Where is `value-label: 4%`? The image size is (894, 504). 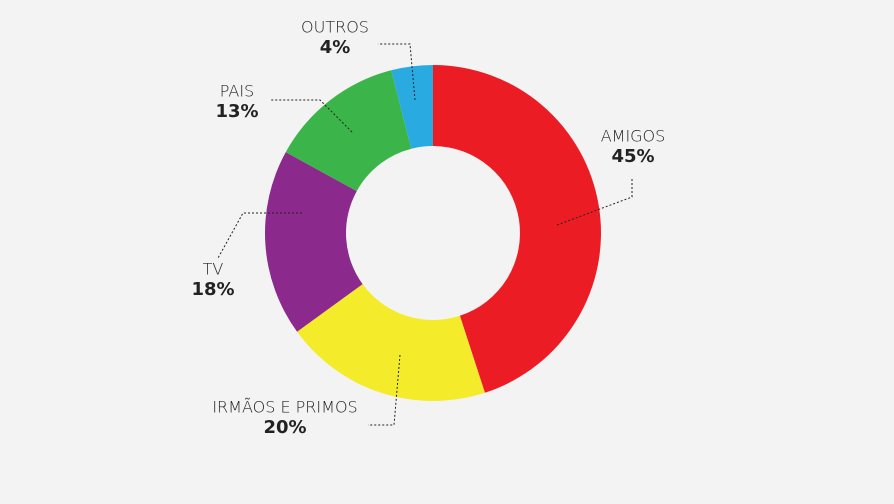
value-label: 4% is located at coordinates (335, 47).